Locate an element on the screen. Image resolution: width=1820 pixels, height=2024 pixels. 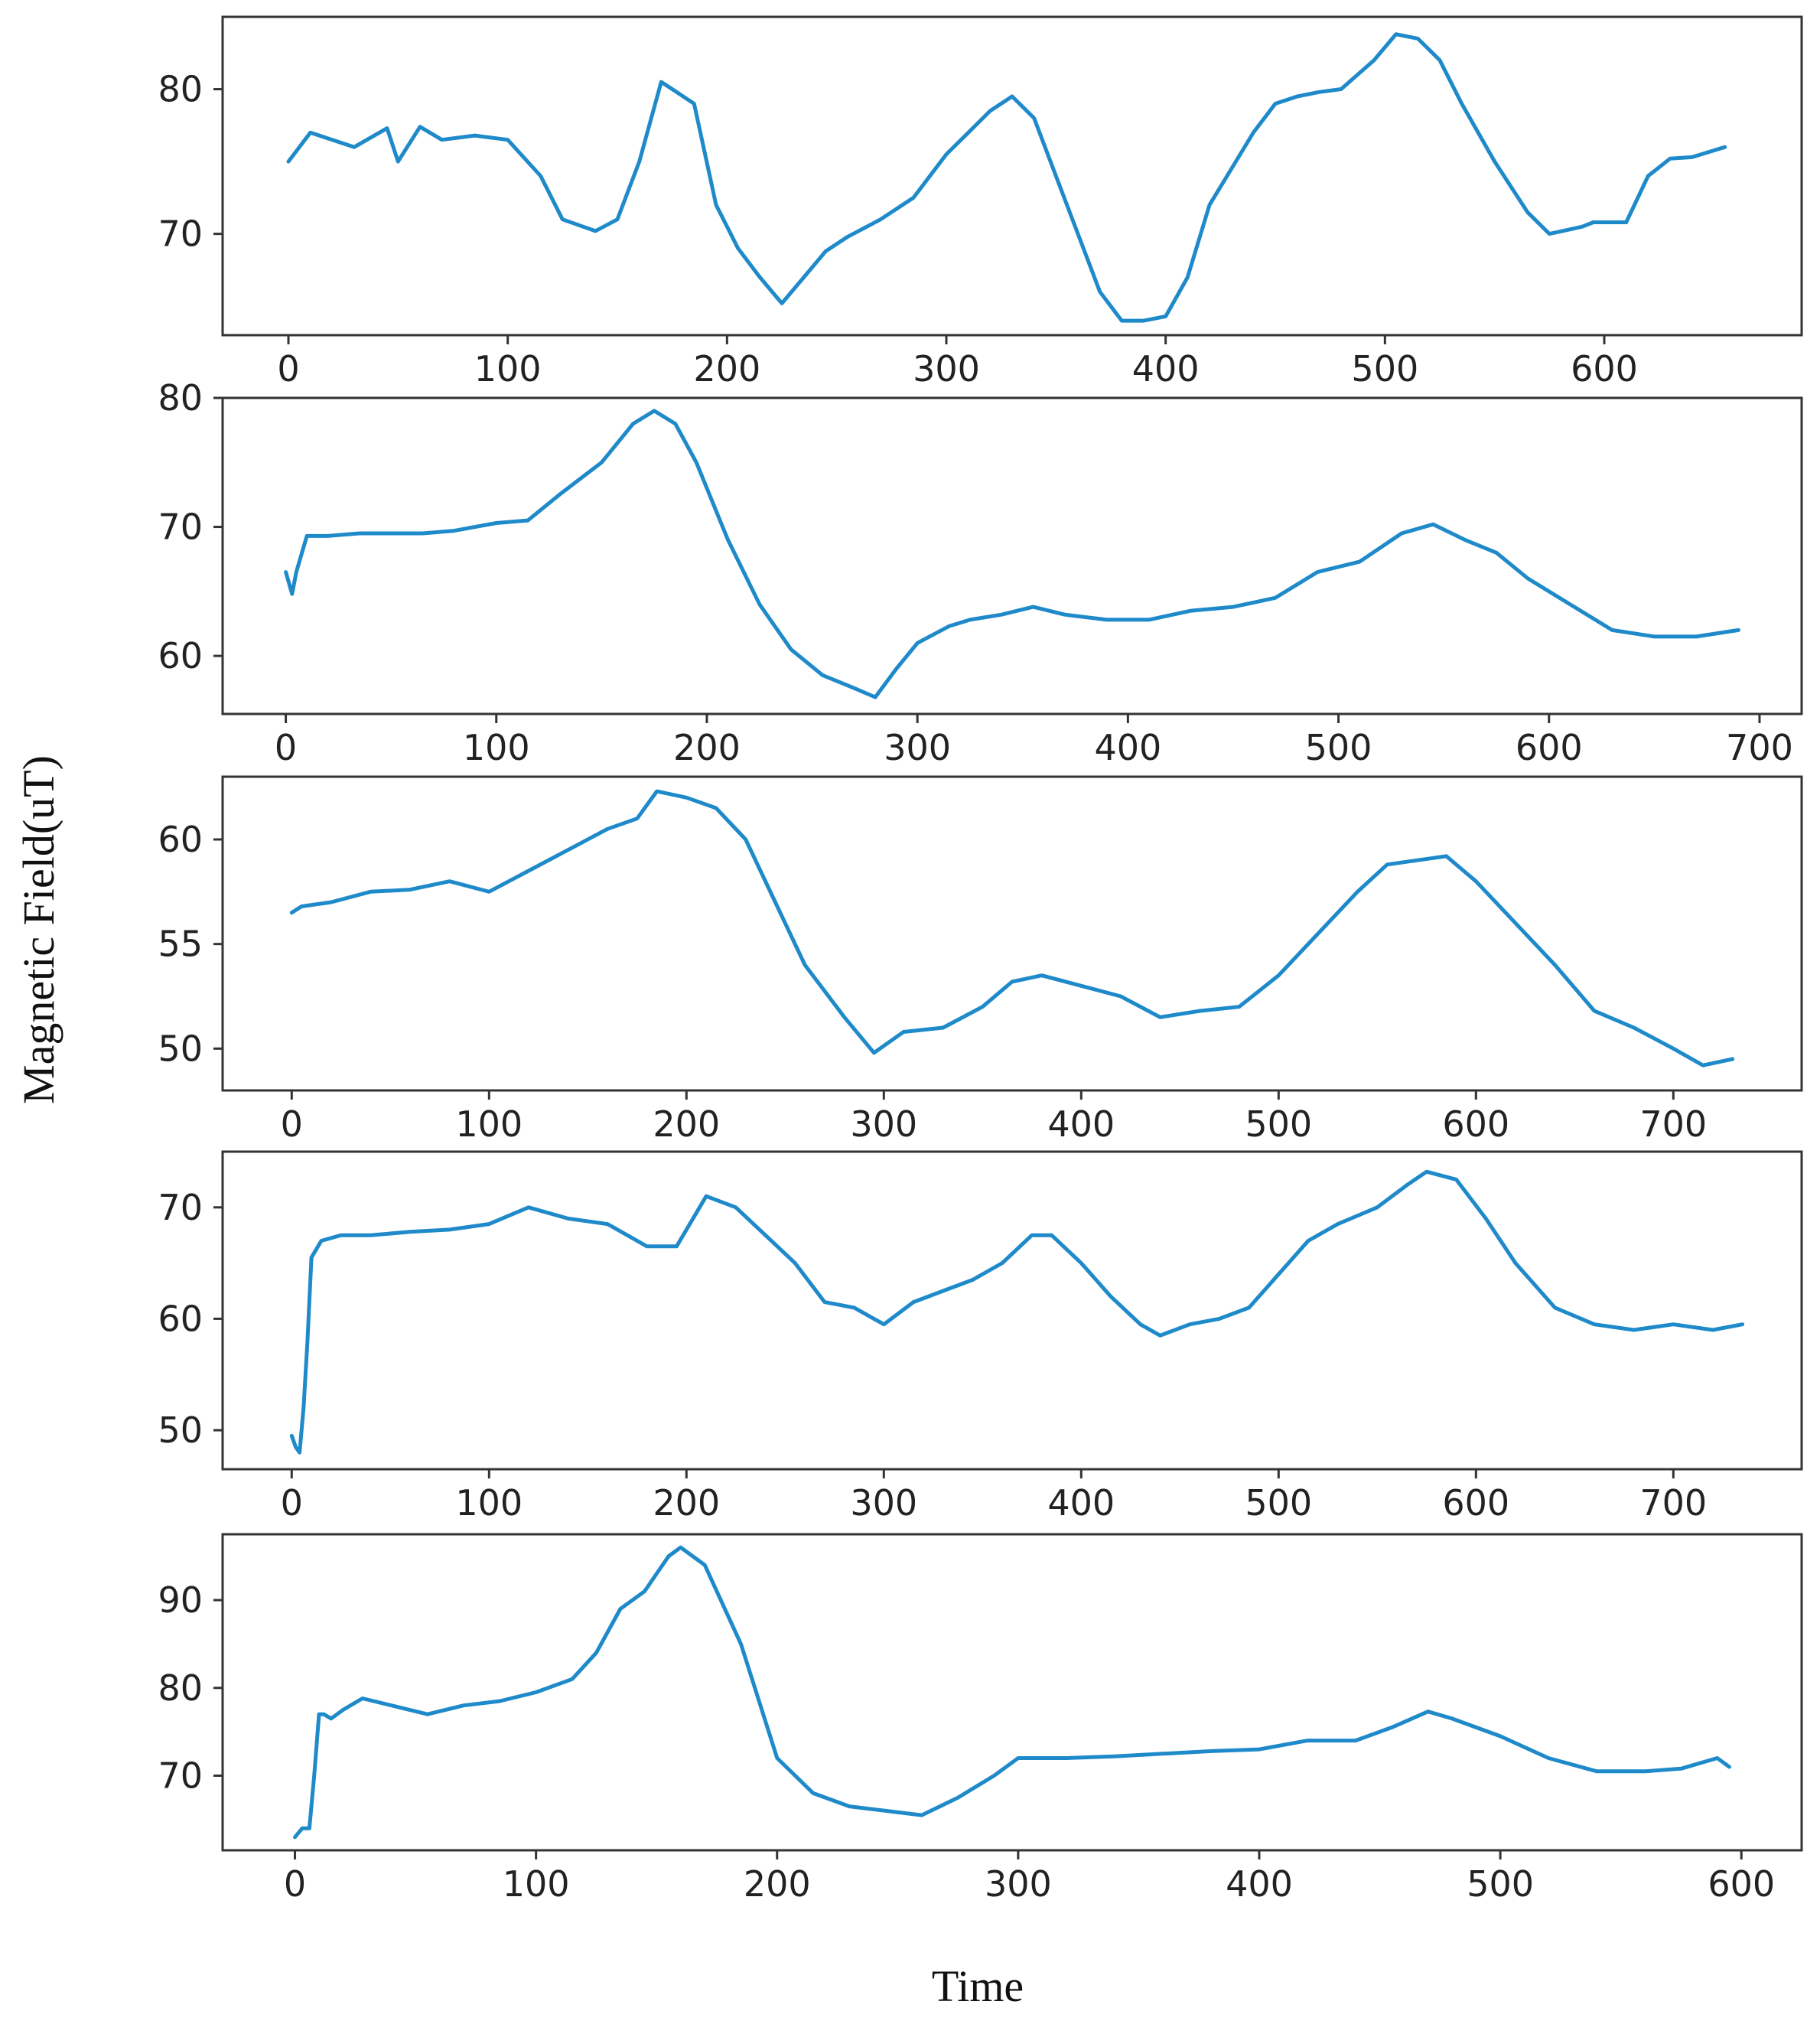
panel-4-x-tick-label: 0 is located at coordinates (292, 1503).